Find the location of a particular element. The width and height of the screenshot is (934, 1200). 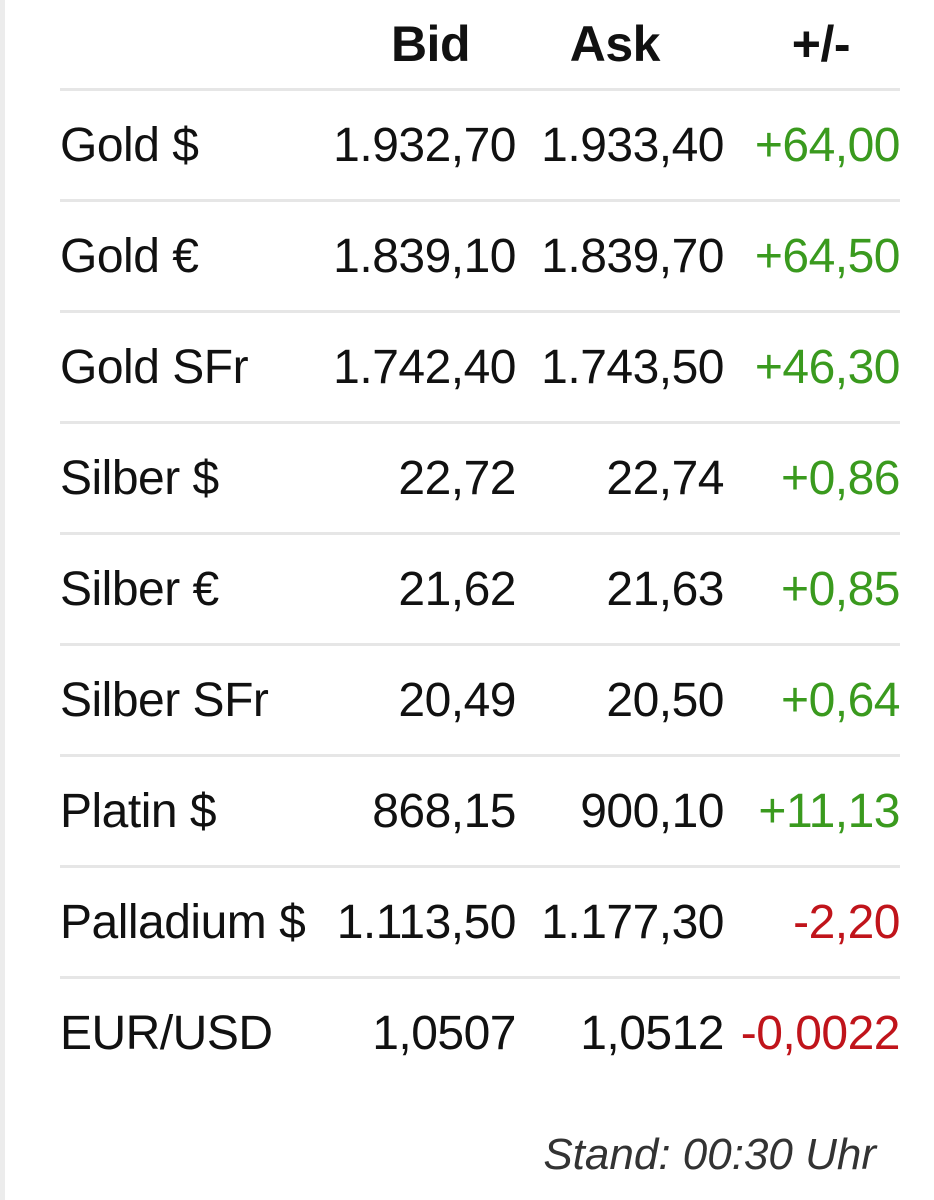

table-row: Gold € 1.839,10 1.839,70 +64,50 is located at coordinates (480, 257).